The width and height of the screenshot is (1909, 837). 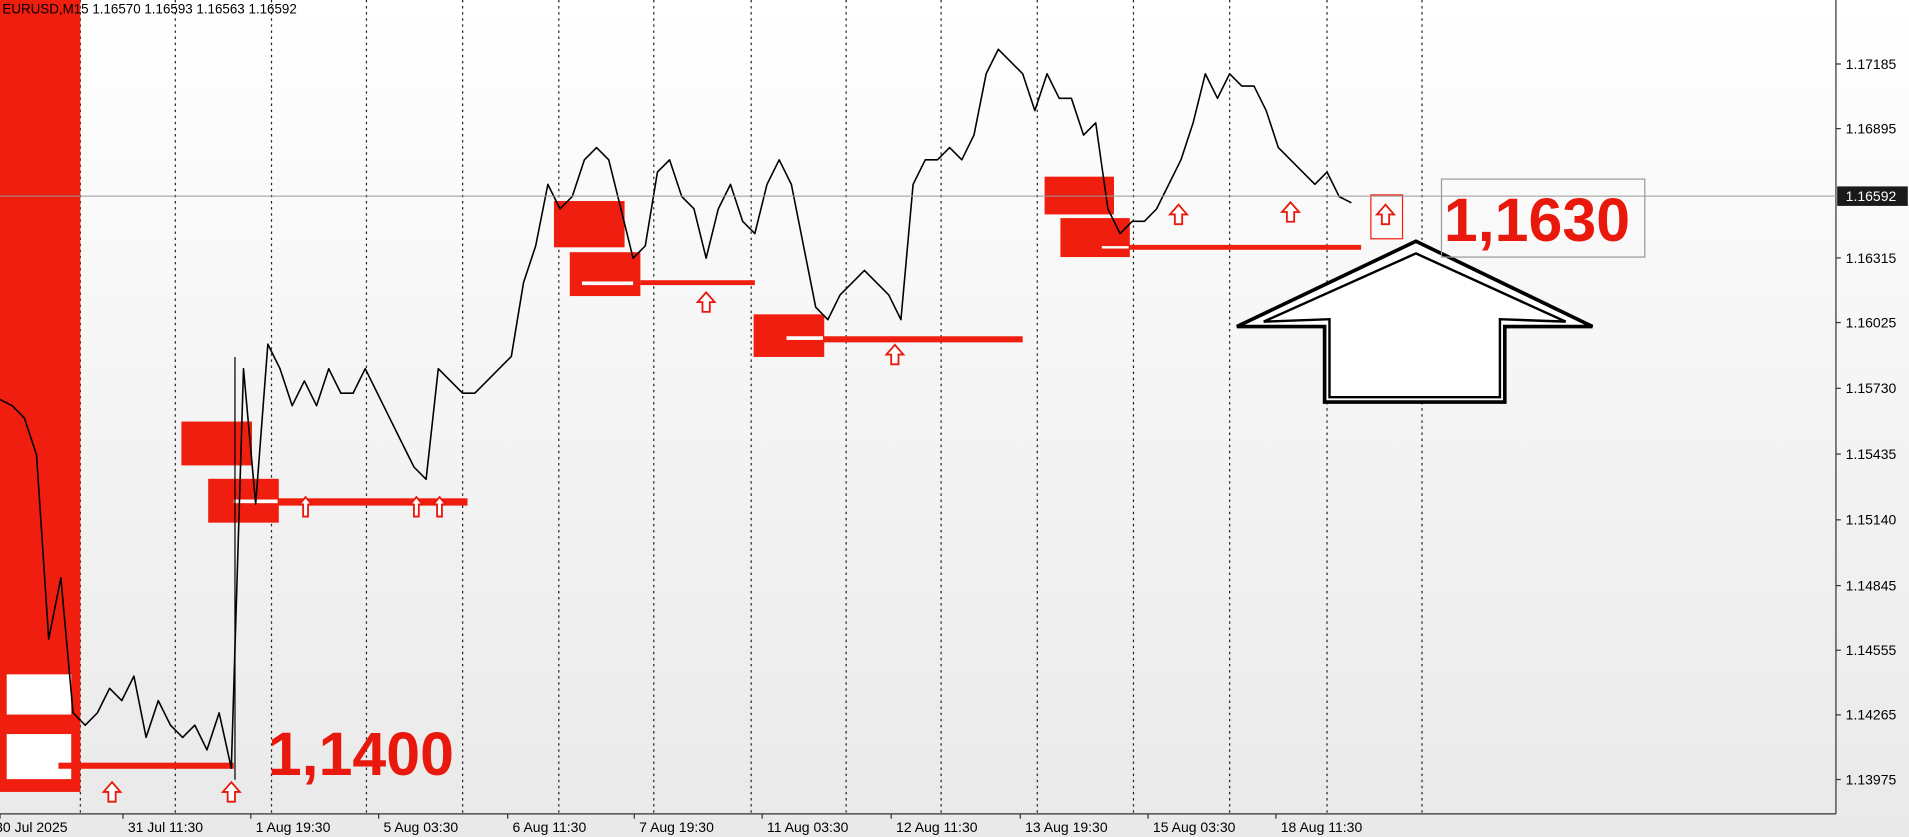 I want to click on y-tick-label: 1.14555, so click(x=1871, y=650).